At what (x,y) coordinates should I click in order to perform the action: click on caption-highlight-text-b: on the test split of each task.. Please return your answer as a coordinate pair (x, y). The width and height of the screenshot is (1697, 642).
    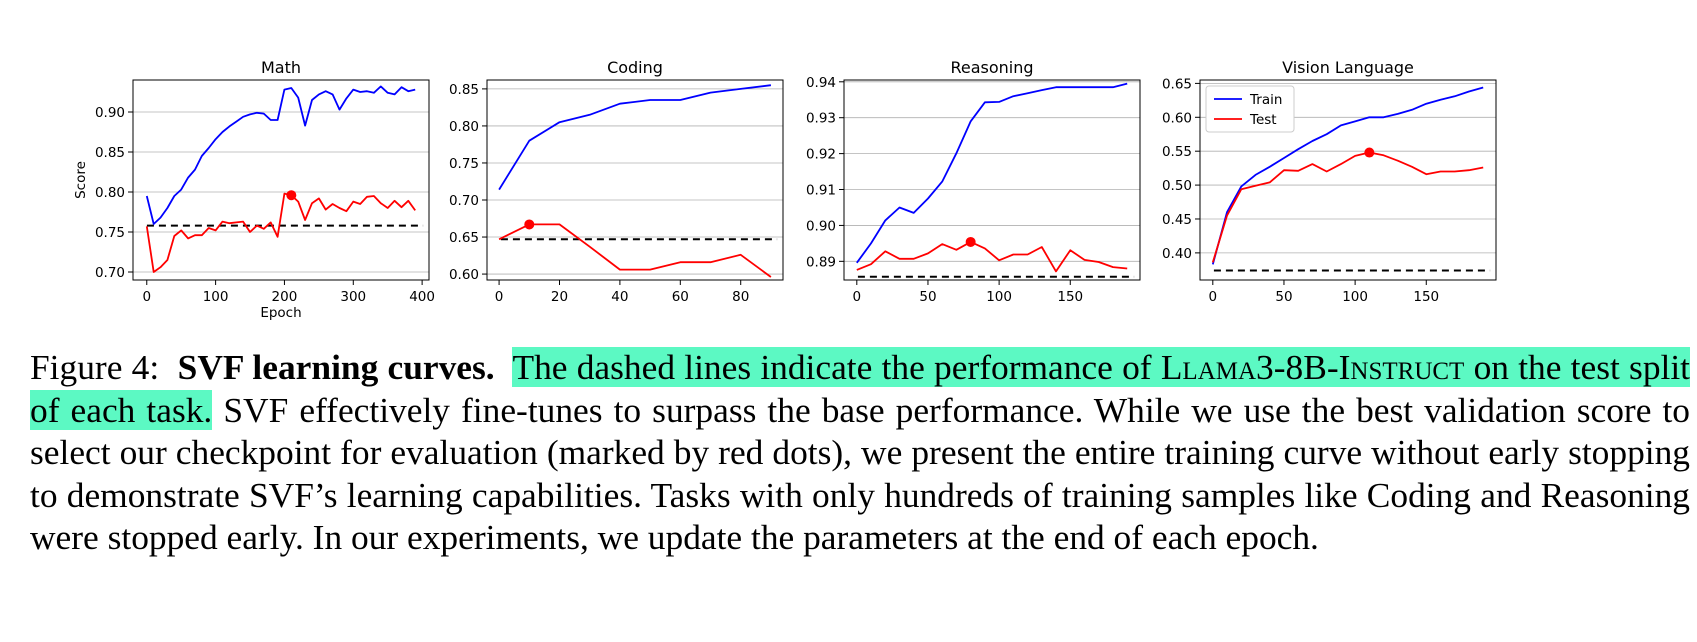
    Looking at the image, I should click on (860, 388).